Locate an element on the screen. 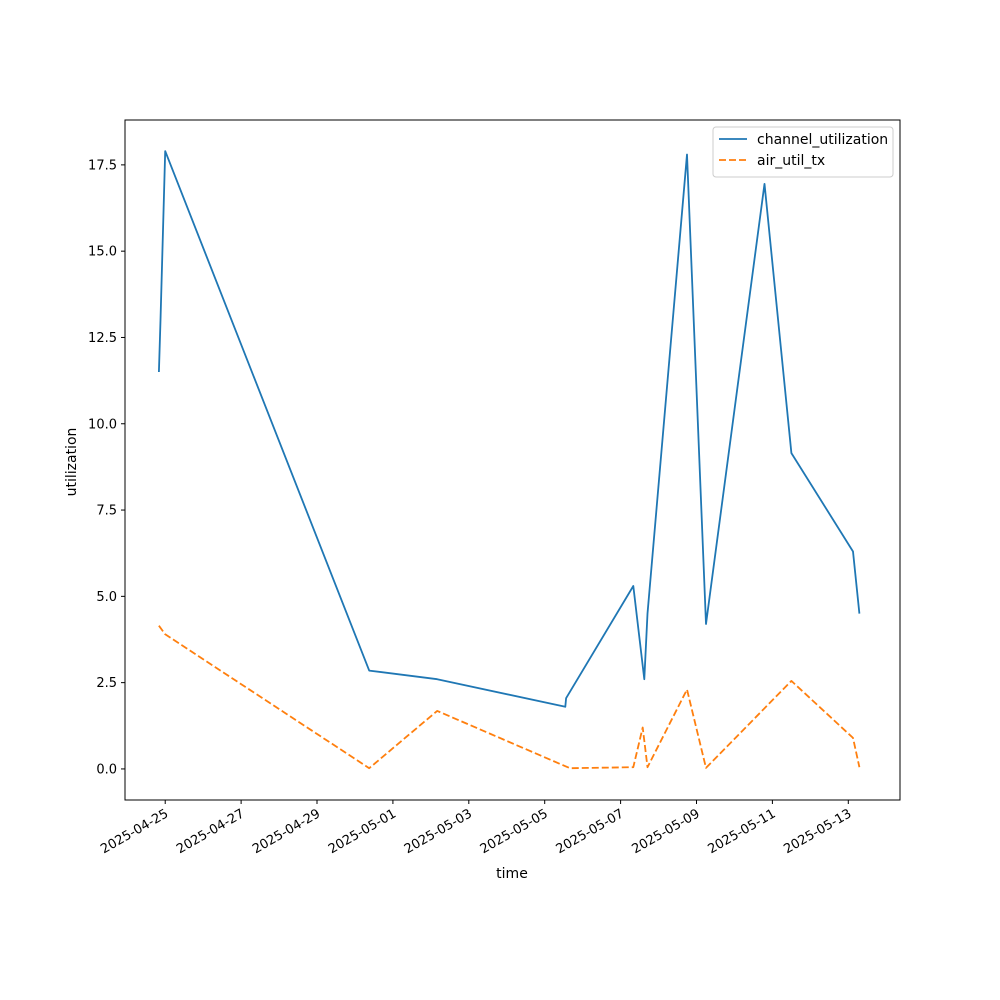  y-tick-label: 10.0 is located at coordinates (102, 424).